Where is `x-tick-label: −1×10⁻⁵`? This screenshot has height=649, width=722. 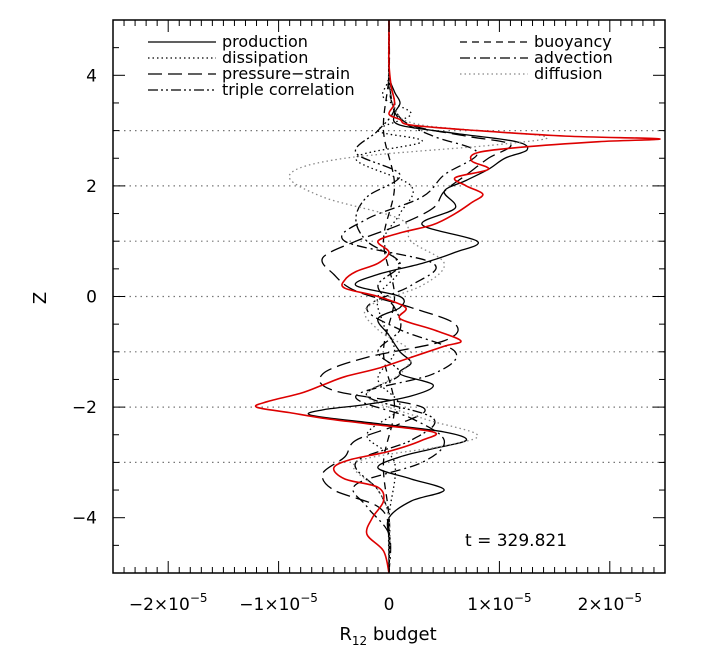 x-tick-label: −1×10⁻⁵ is located at coordinates (278, 603).